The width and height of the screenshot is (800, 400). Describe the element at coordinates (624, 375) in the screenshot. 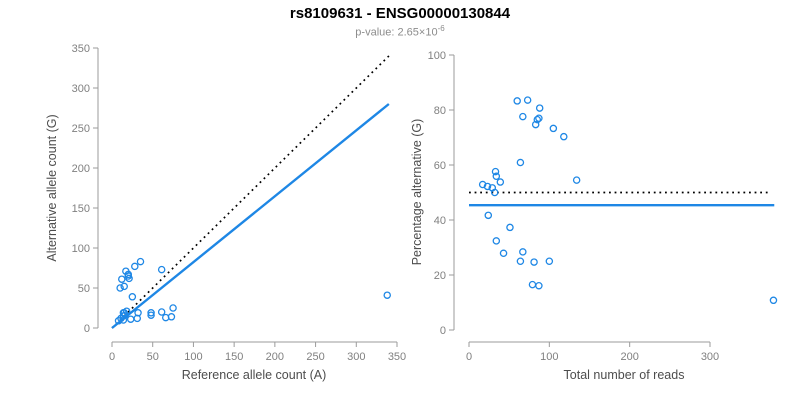

I see `right-x-axis-label: Total number of reads` at that location.